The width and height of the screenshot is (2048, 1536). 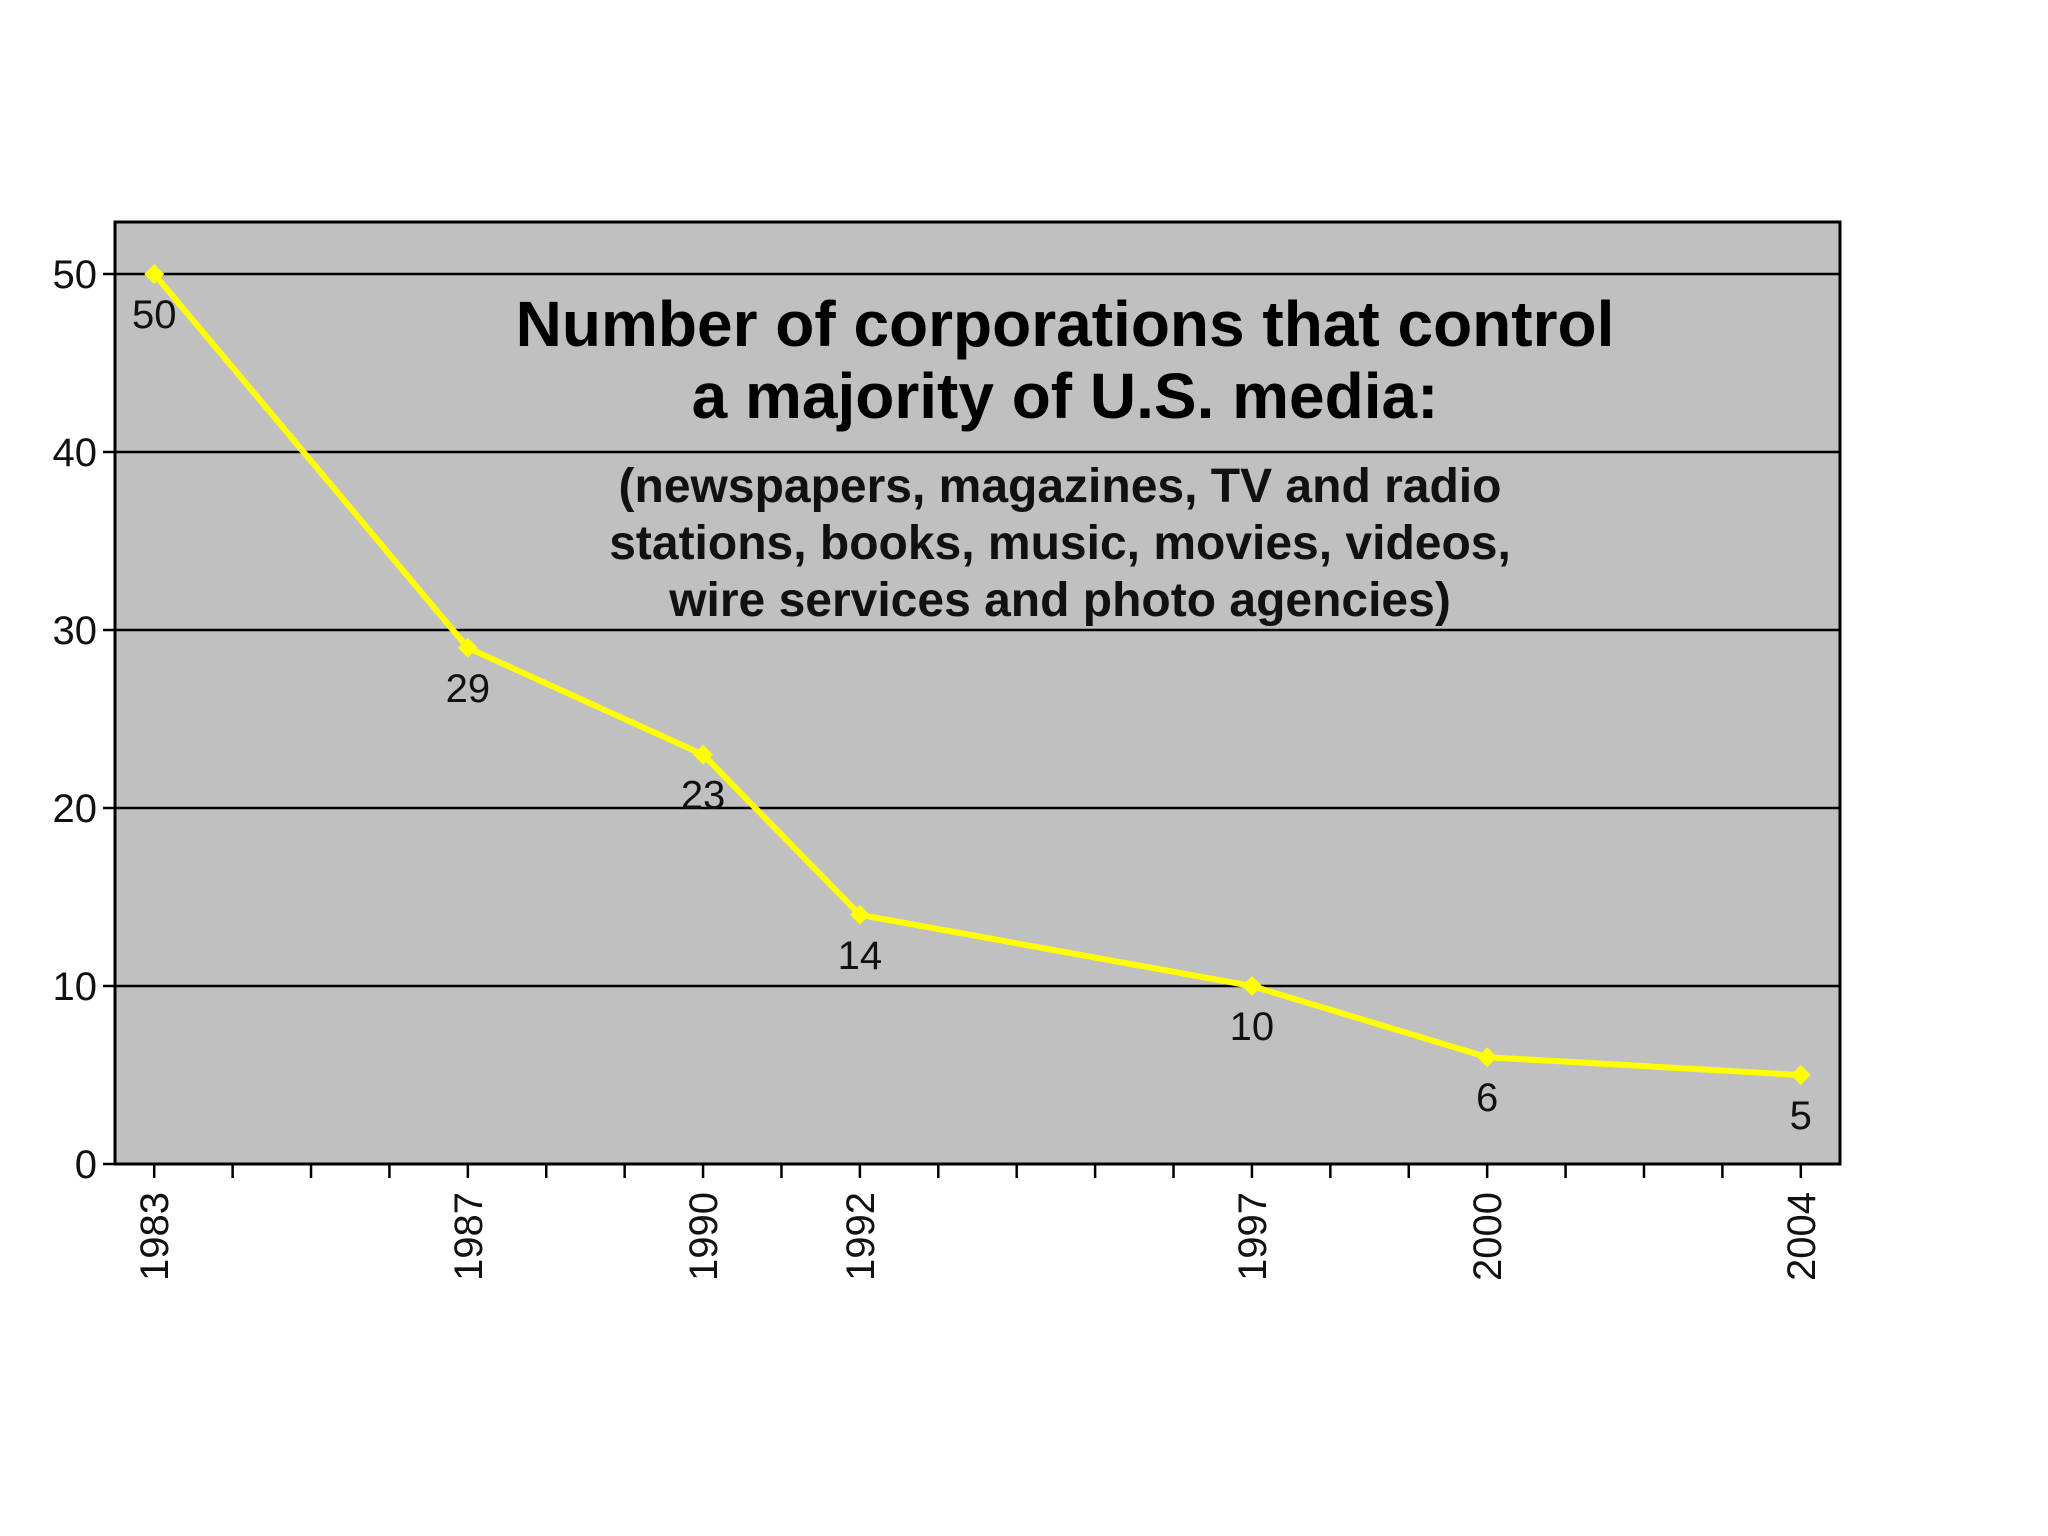 What do you see at coordinates (1060, 486) in the screenshot?
I see `chart-subtitle-line-1: (newspapers, magazines, TV and radio` at bounding box center [1060, 486].